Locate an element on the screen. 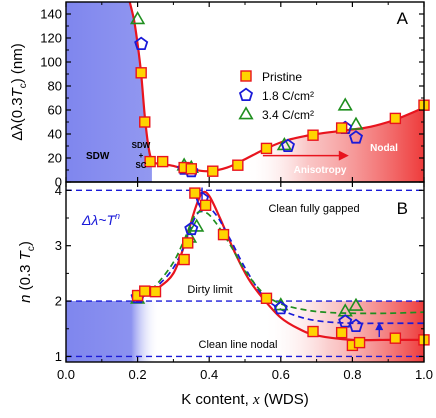 The image size is (436, 418). ref-label-dirty: Dirty limit is located at coordinates (209, 290).